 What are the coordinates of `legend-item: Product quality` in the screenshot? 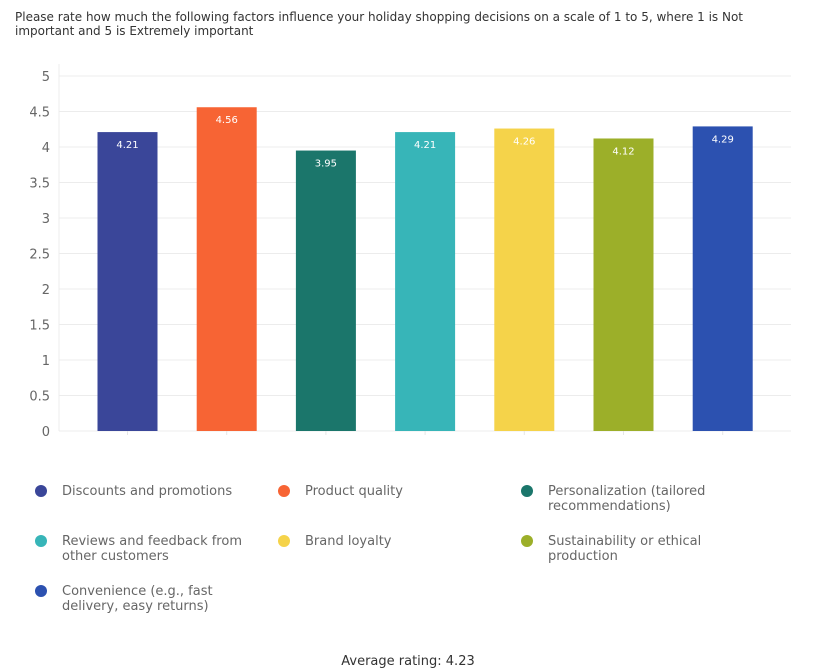 It's located at (398, 491).